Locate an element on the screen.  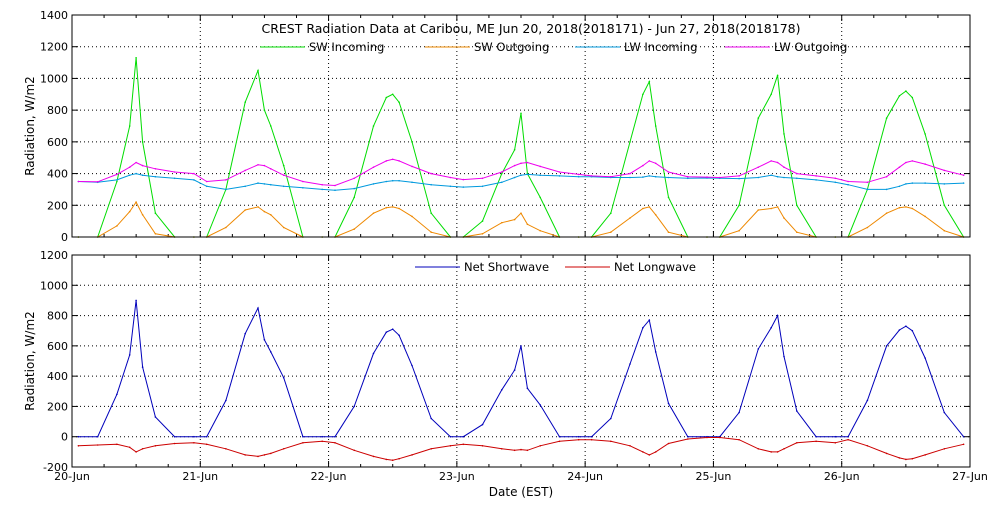
series-line-lw-incoming is located at coordinates (521, 182).